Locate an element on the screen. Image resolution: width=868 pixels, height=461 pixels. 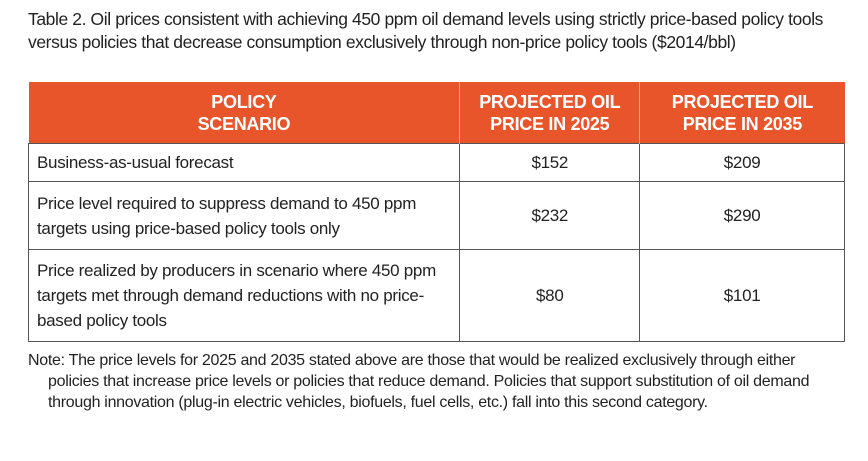
header-text: POLICY SCENARIO is located at coordinates (244, 112).